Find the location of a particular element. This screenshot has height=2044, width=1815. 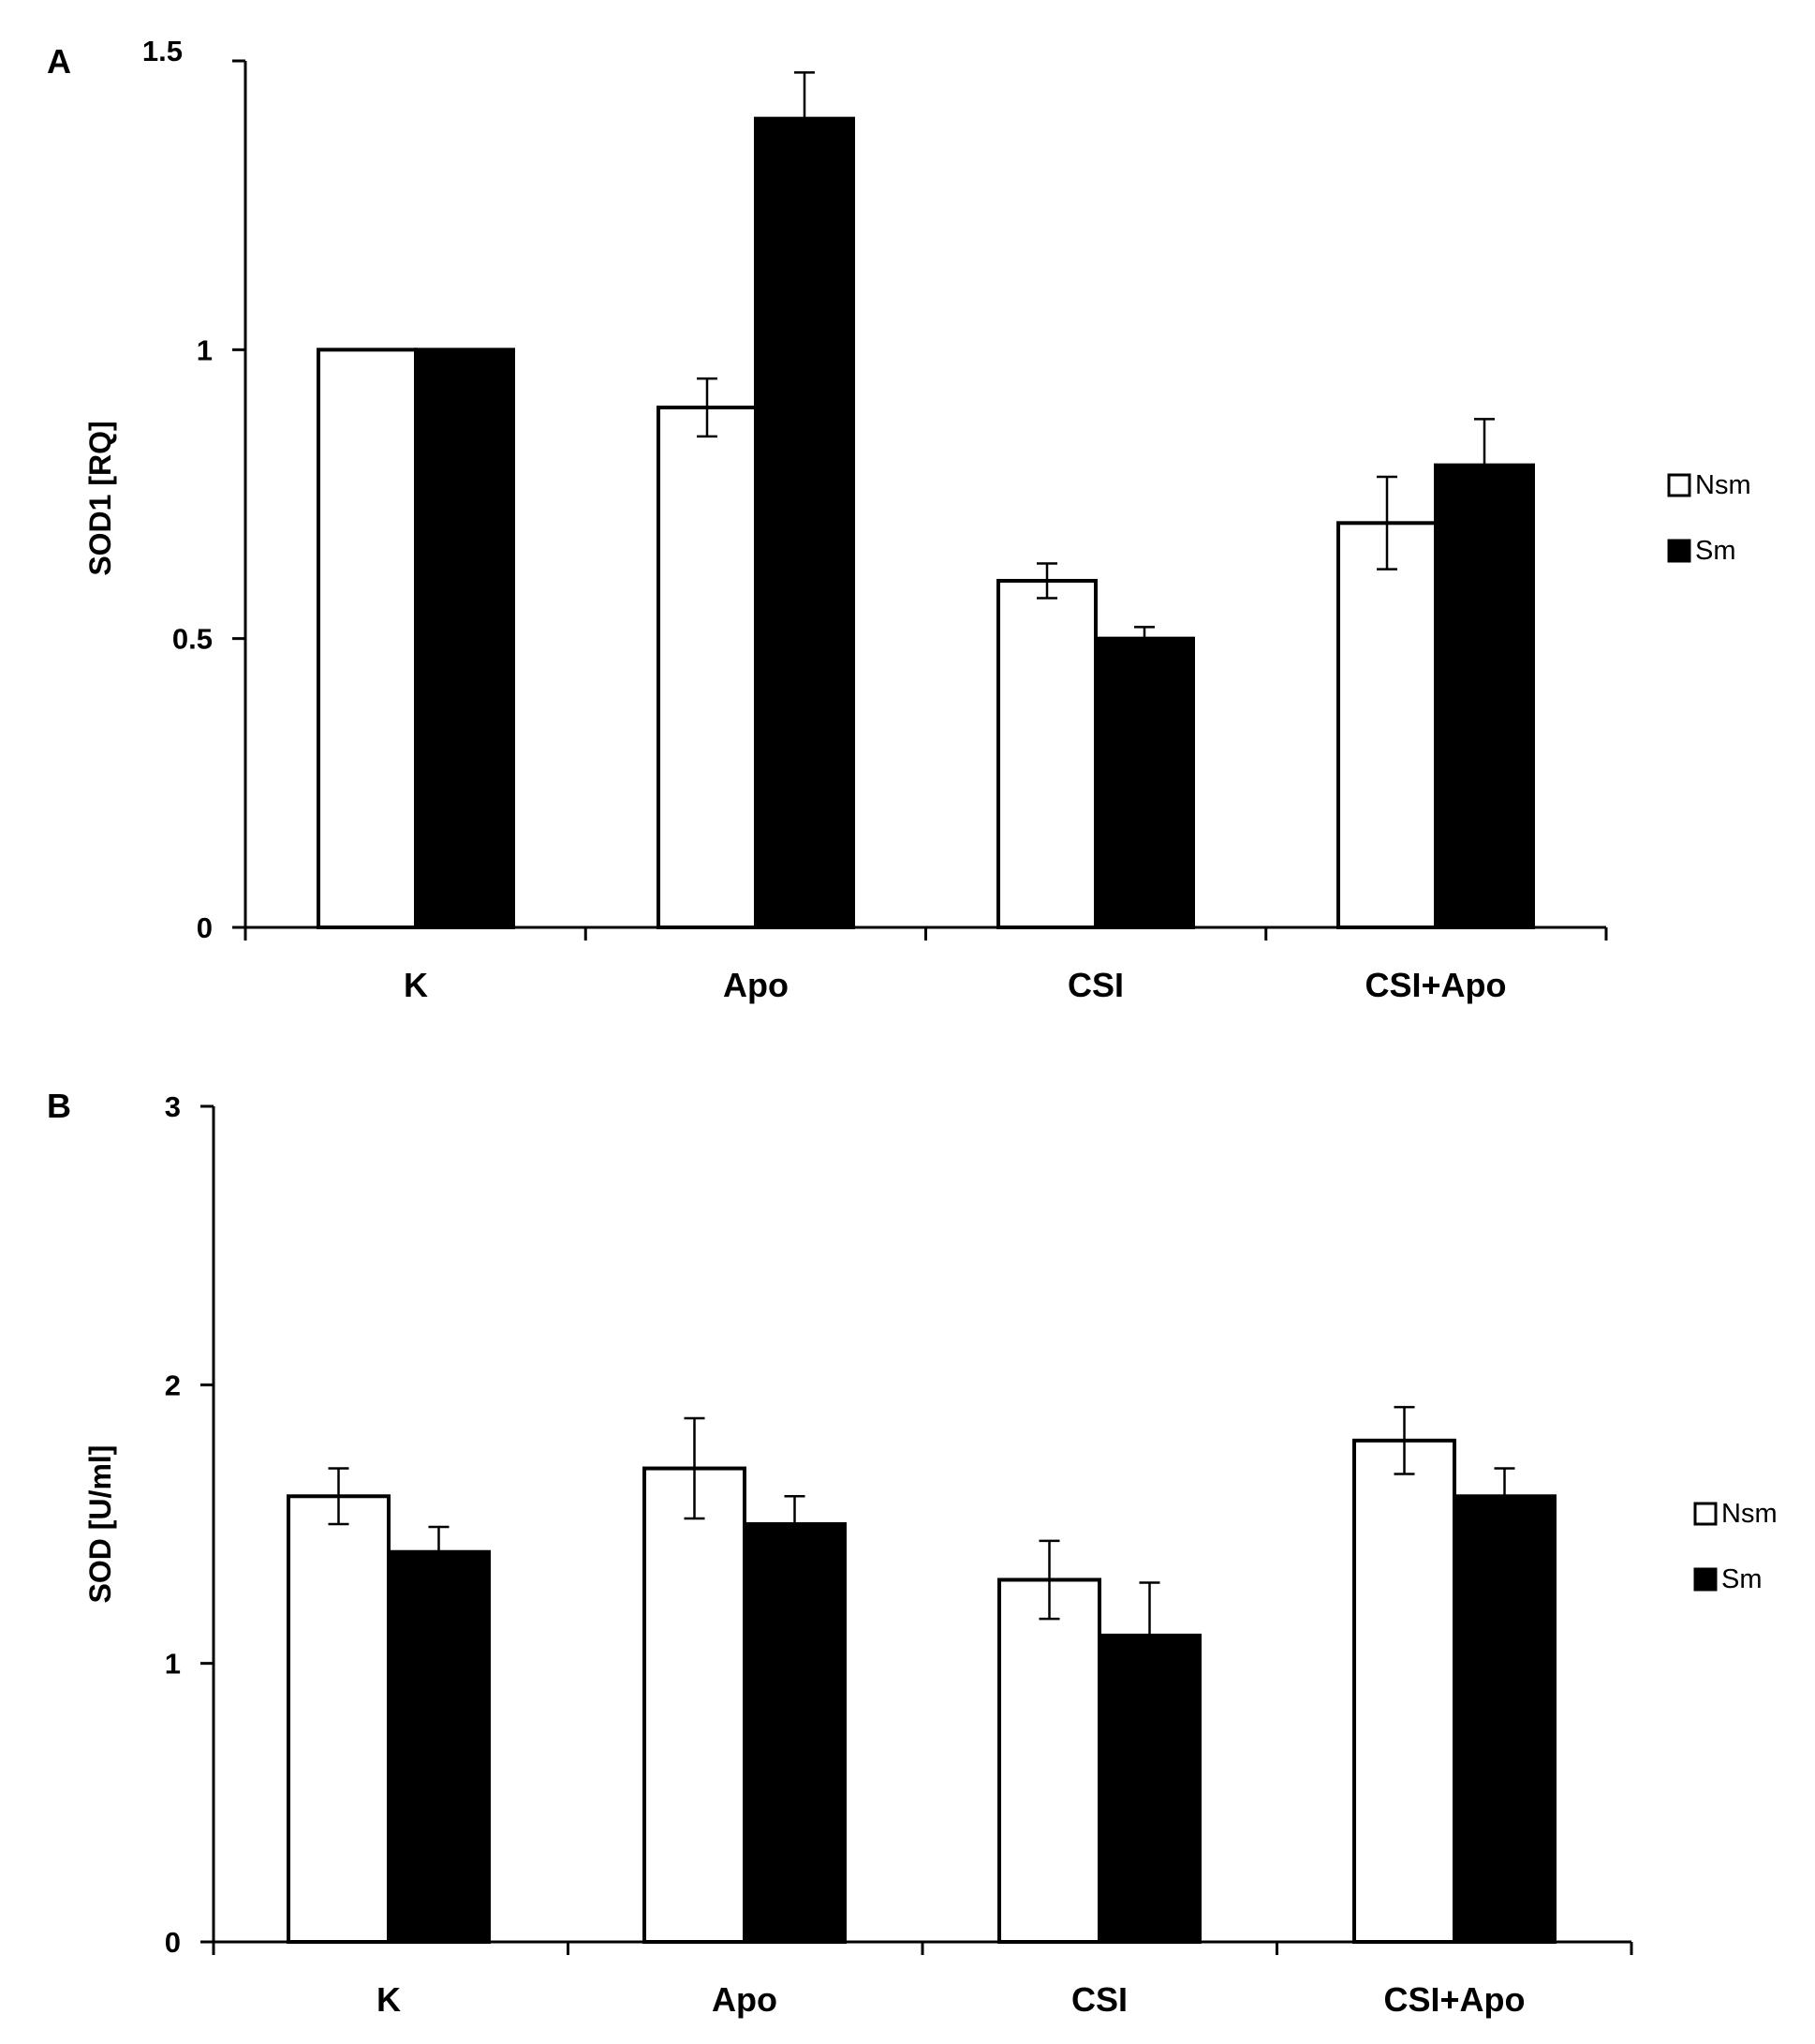

y-axis-title: SOD1 [RQ] is located at coordinates (100, 498).